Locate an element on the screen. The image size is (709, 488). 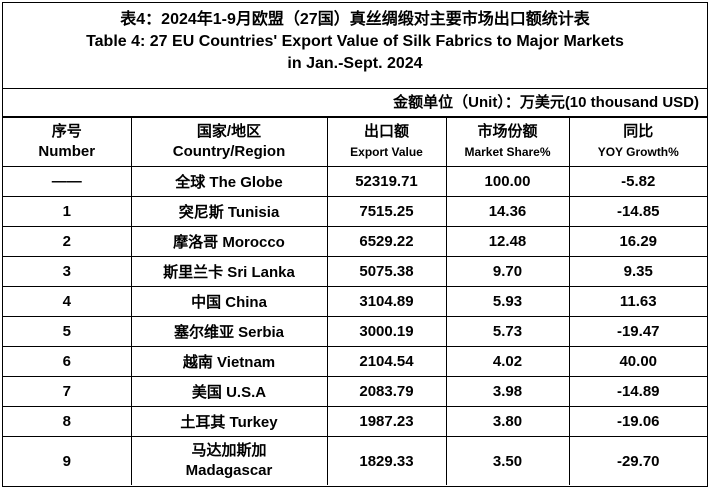
cell-text: 5.93 is located at coordinates (507, 301).